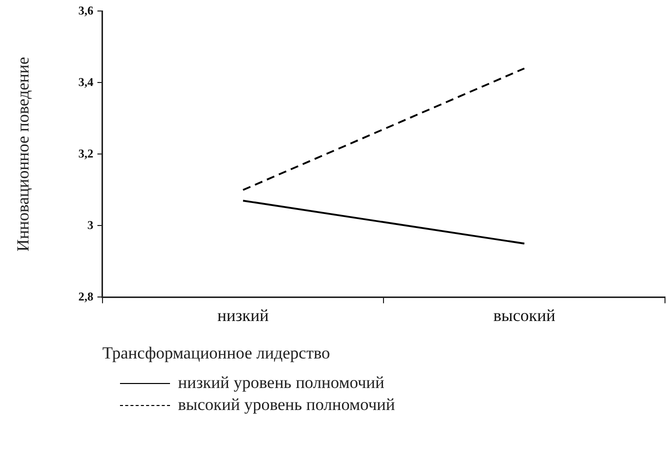 The image size is (667, 473). Describe the element at coordinates (216, 352) in the screenshot. I see `x-axis-title: Трансформационное лидерство` at that location.